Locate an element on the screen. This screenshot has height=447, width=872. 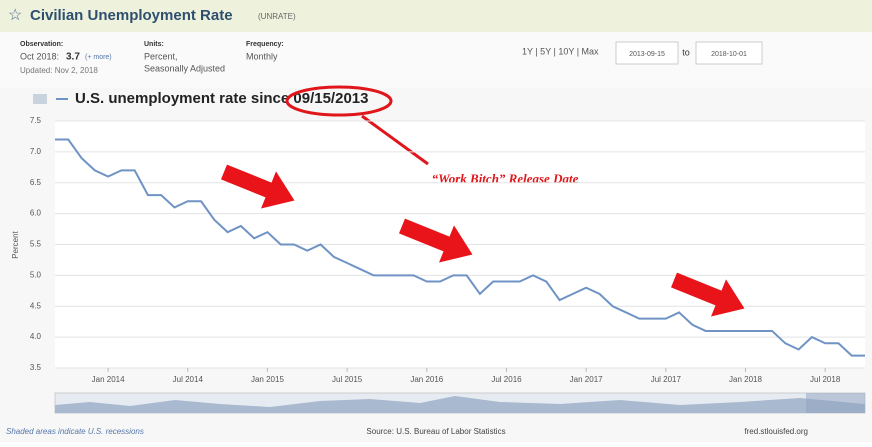
more-link: (+ more) is located at coordinates (98, 57).